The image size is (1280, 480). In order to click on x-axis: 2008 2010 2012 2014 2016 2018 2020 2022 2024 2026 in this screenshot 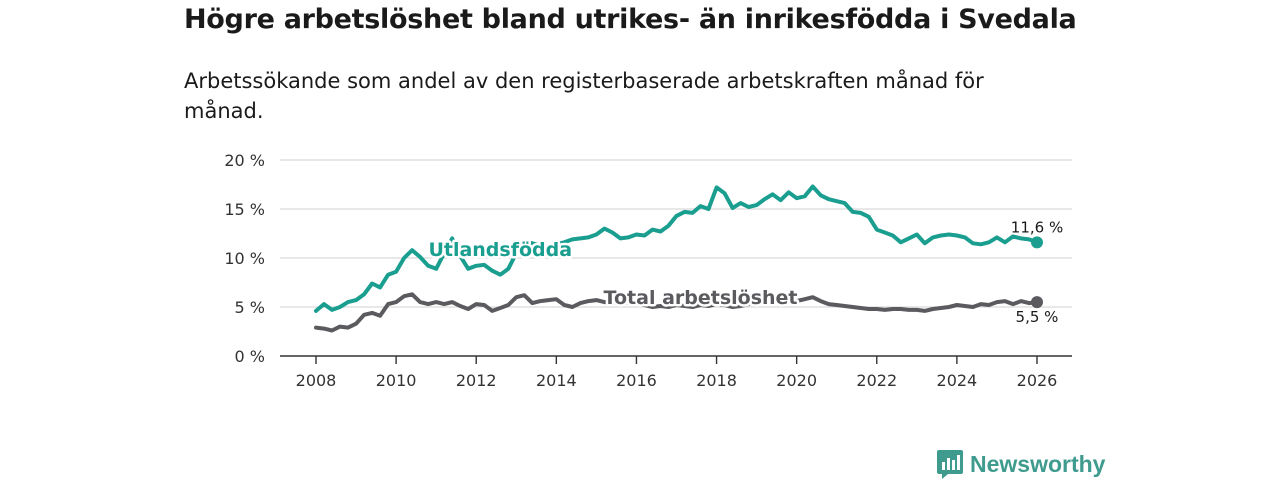, I will do `click(676, 372)`.